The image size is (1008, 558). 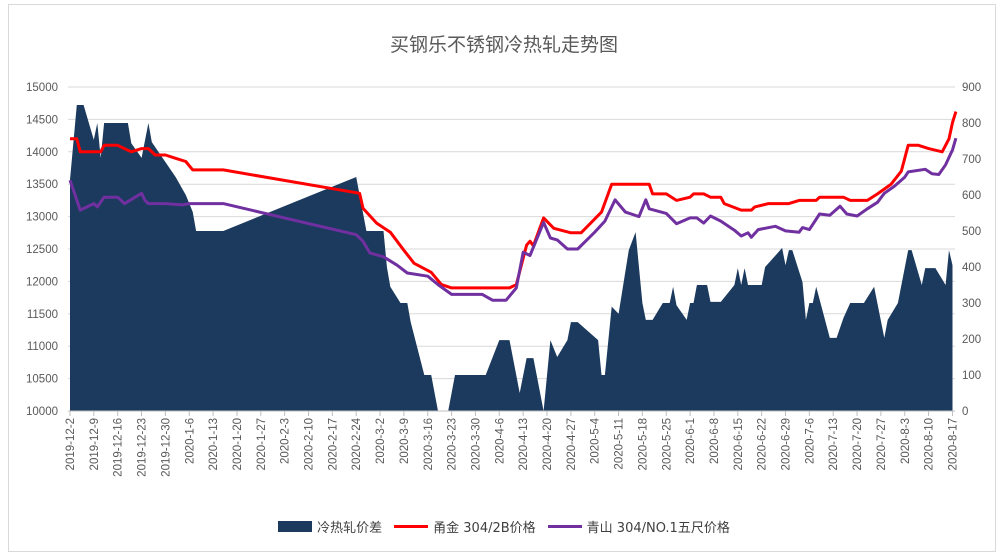 I want to click on x-tick-label: 2020-2-10, so click(x=310, y=444).